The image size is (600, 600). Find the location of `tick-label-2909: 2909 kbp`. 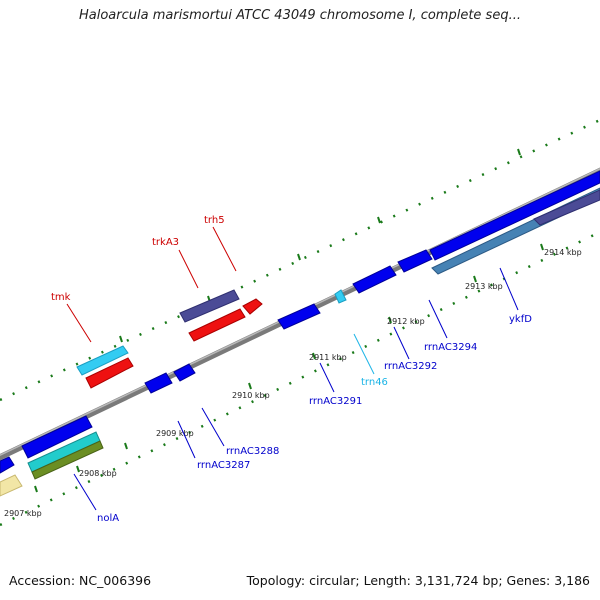

tick-label-2909: 2909 kbp is located at coordinates (175, 433).